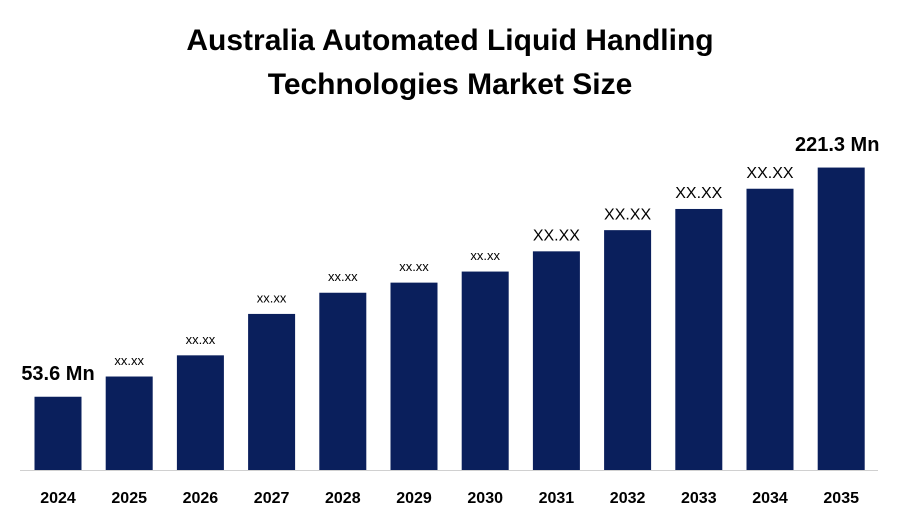 This screenshot has height=525, width=900. What do you see at coordinates (57, 374) in the screenshot?
I see `value-label: 53.6 Mn` at bounding box center [57, 374].